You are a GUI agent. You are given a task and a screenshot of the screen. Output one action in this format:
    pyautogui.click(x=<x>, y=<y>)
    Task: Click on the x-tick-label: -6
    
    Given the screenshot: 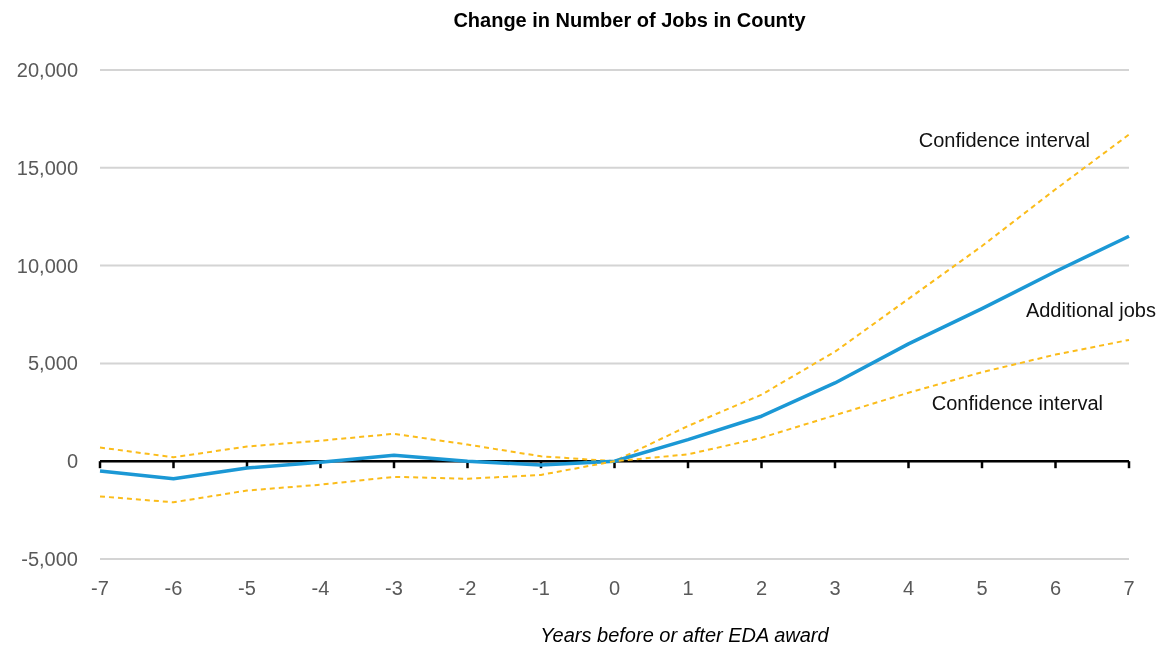 What is the action you would take?
    pyautogui.click(x=173, y=588)
    